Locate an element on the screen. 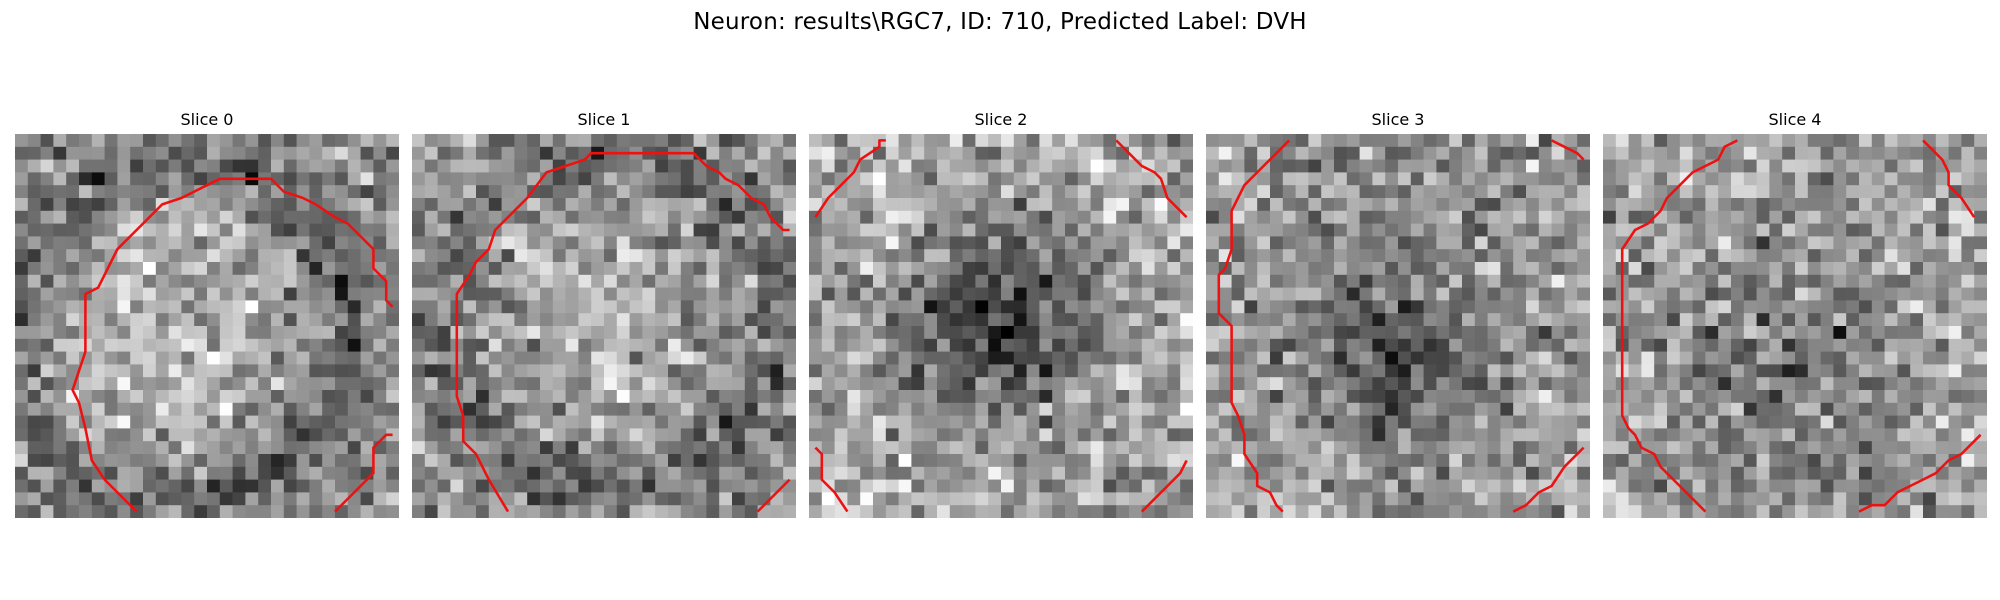 This screenshot has height=600, width=2000. slice-title: Slice 1 is located at coordinates (604, 119).